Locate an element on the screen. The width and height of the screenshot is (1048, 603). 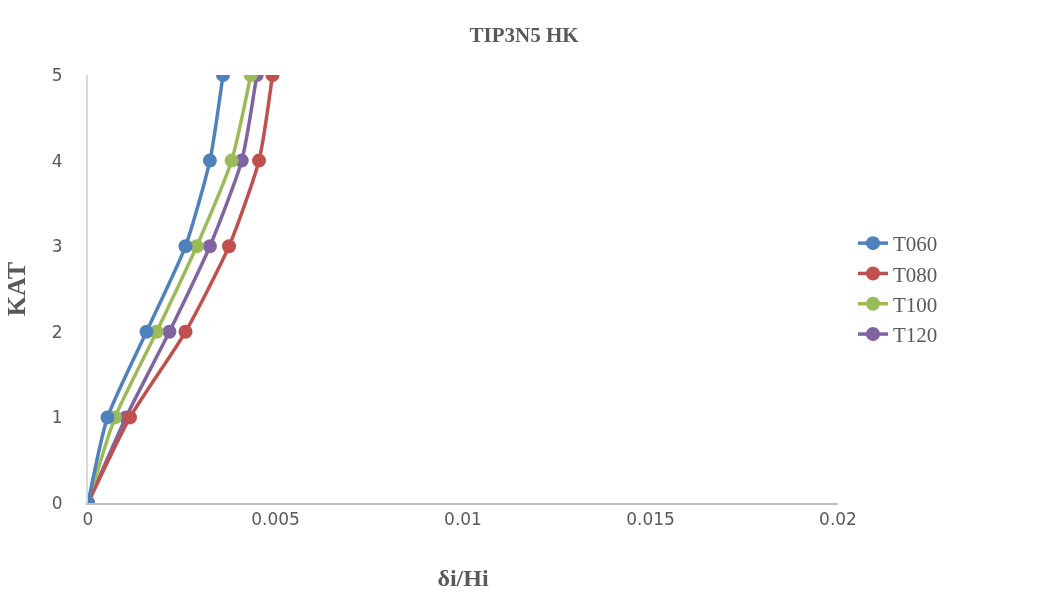
x-tick-label: 0.02 is located at coordinates (838, 519).